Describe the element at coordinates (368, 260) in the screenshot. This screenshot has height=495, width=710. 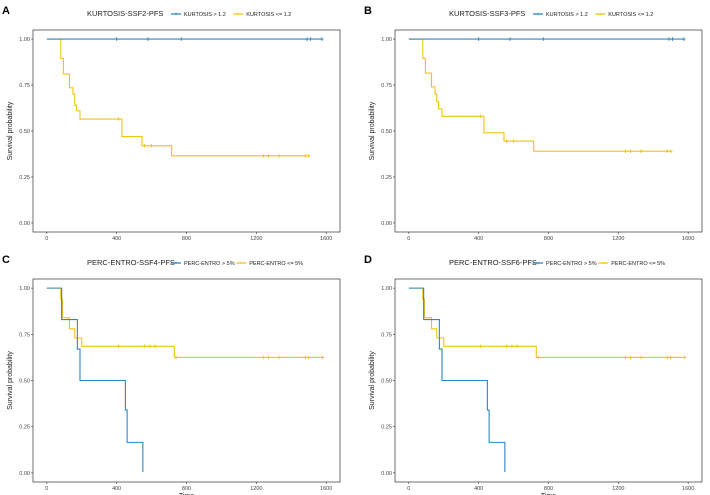
I see `panel-letter: D` at that location.